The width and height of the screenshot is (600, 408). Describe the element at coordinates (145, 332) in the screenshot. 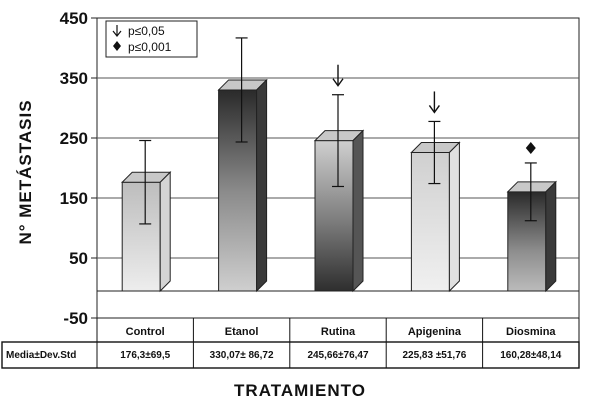

I see `x-category-label: Control` at that location.